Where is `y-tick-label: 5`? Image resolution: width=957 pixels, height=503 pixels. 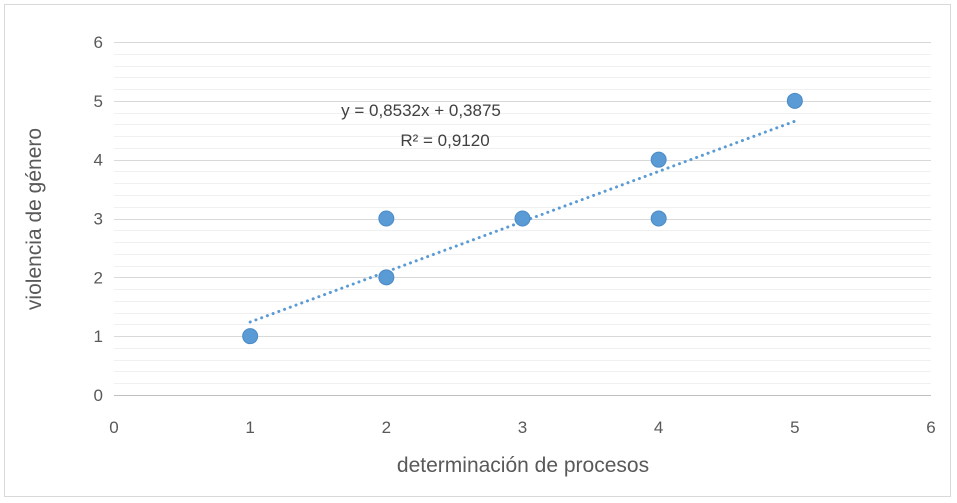 y-tick-label: 5 is located at coordinates (98, 101).